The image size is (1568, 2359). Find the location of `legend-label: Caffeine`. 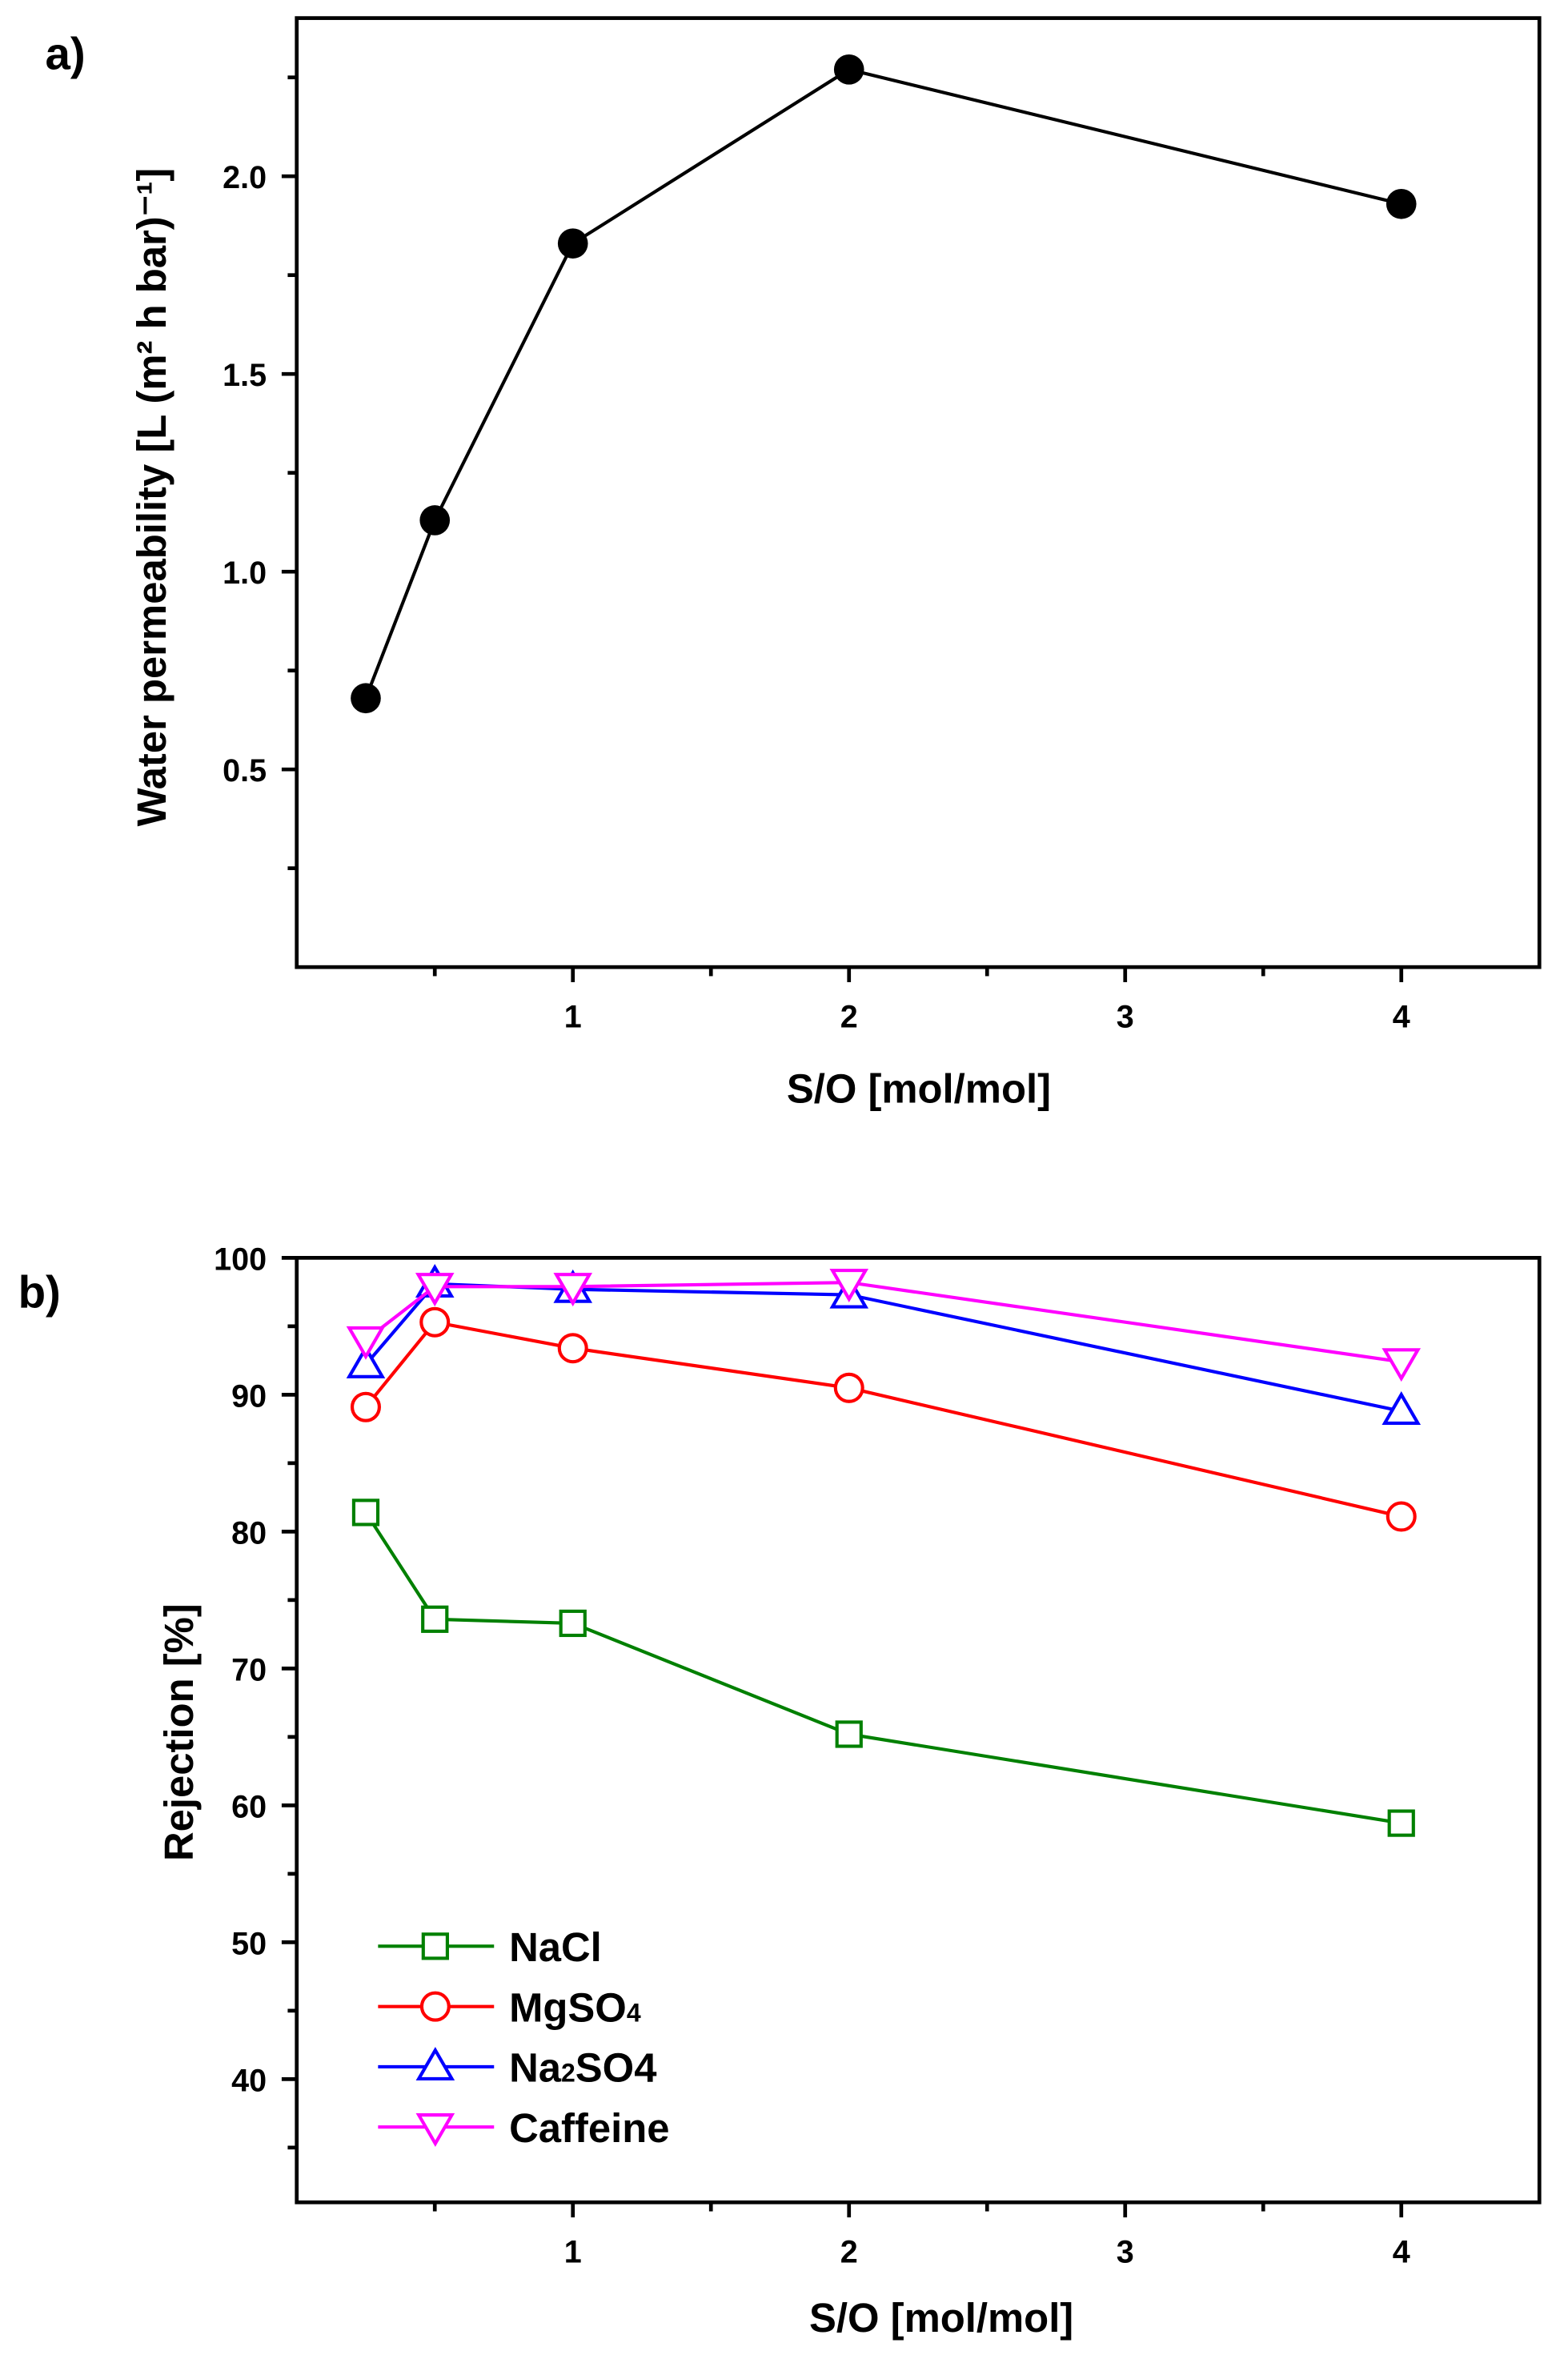

legend-label: Caffeine is located at coordinates (589, 2128).